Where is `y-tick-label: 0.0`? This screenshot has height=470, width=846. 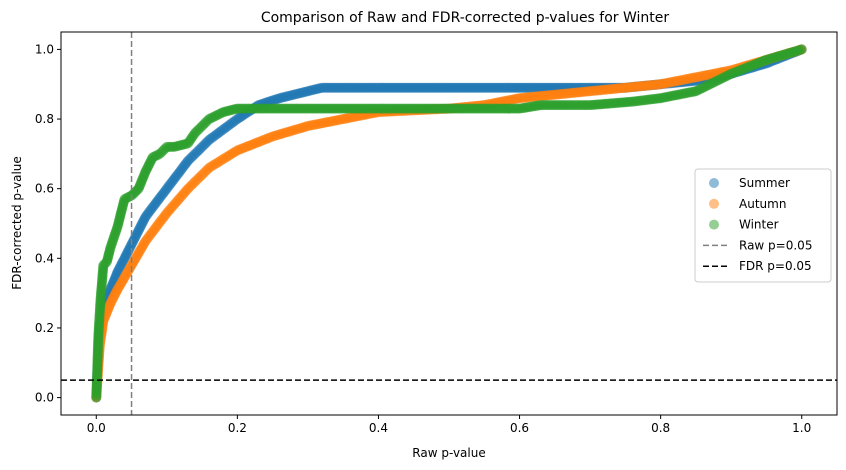 y-tick-label: 0.0 is located at coordinates (44, 398).